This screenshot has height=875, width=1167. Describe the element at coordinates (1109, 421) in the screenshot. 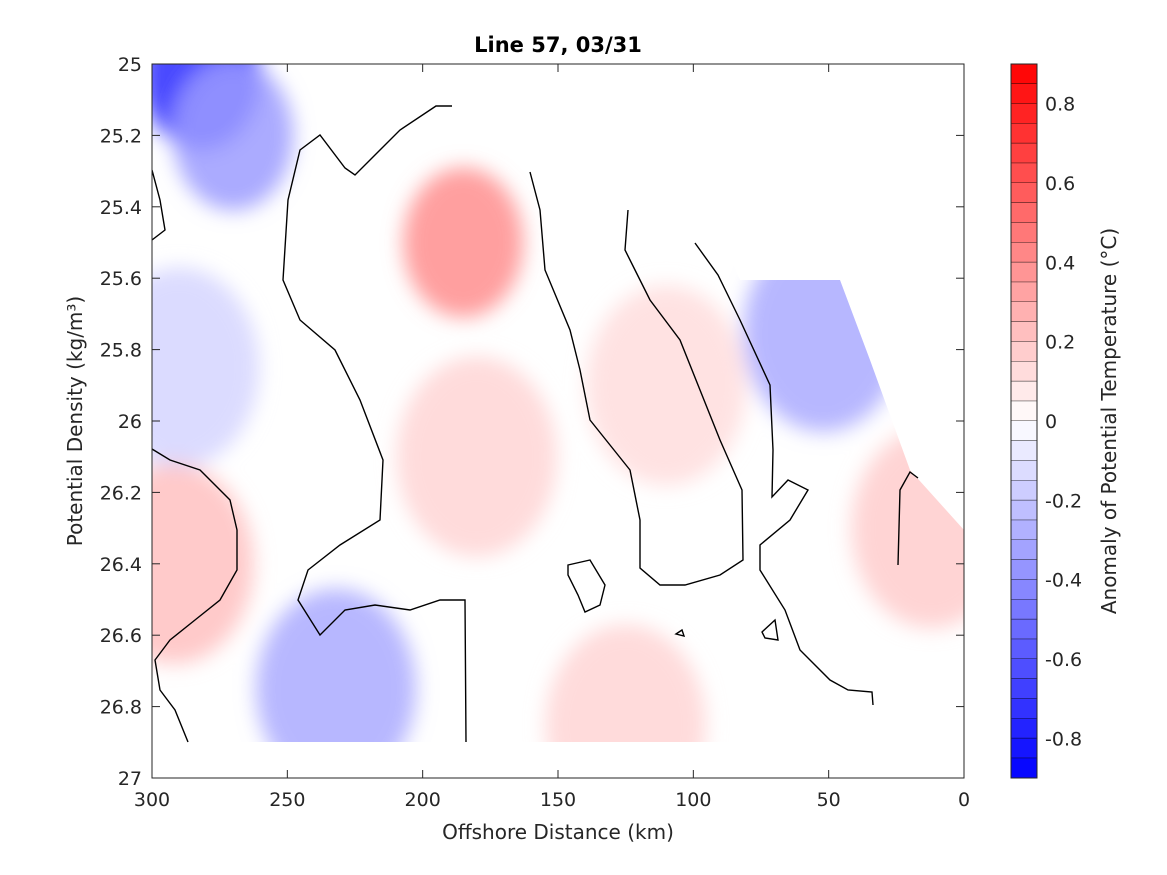

I see `colorbar-label: Anomaly of Potential Temperature (°C)` at that location.